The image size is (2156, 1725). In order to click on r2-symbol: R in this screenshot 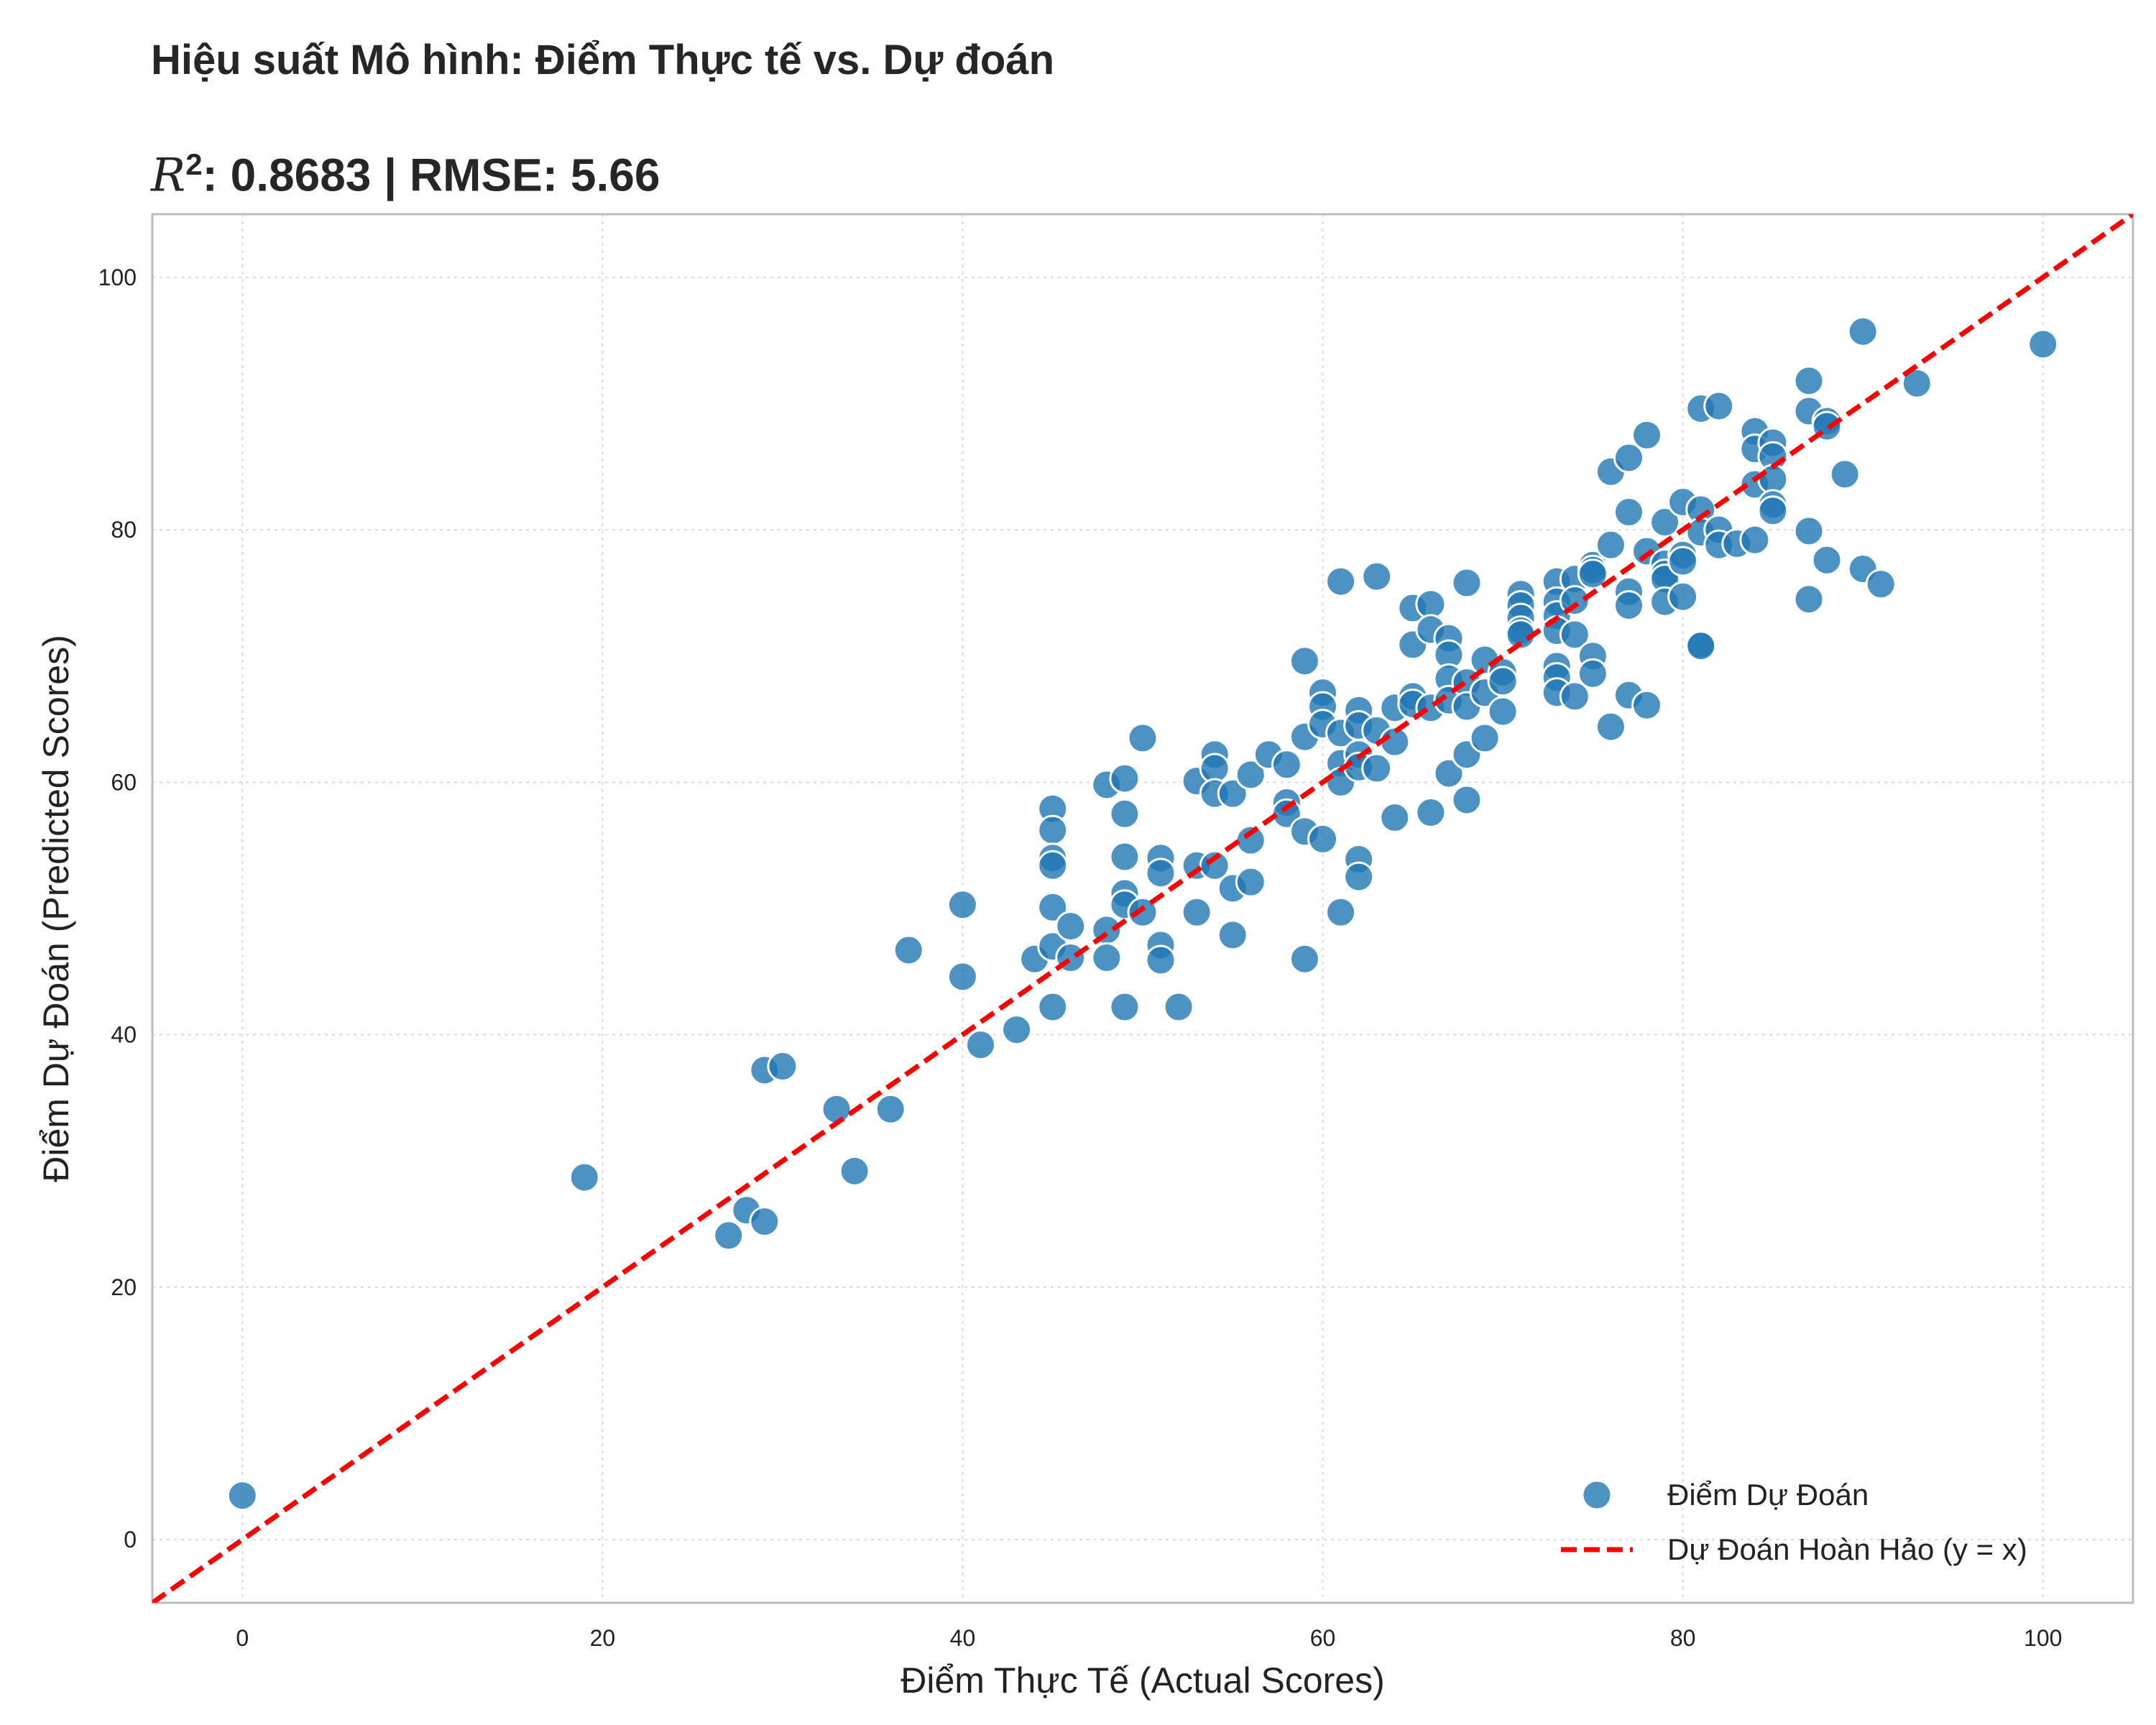, I will do `click(168, 176)`.